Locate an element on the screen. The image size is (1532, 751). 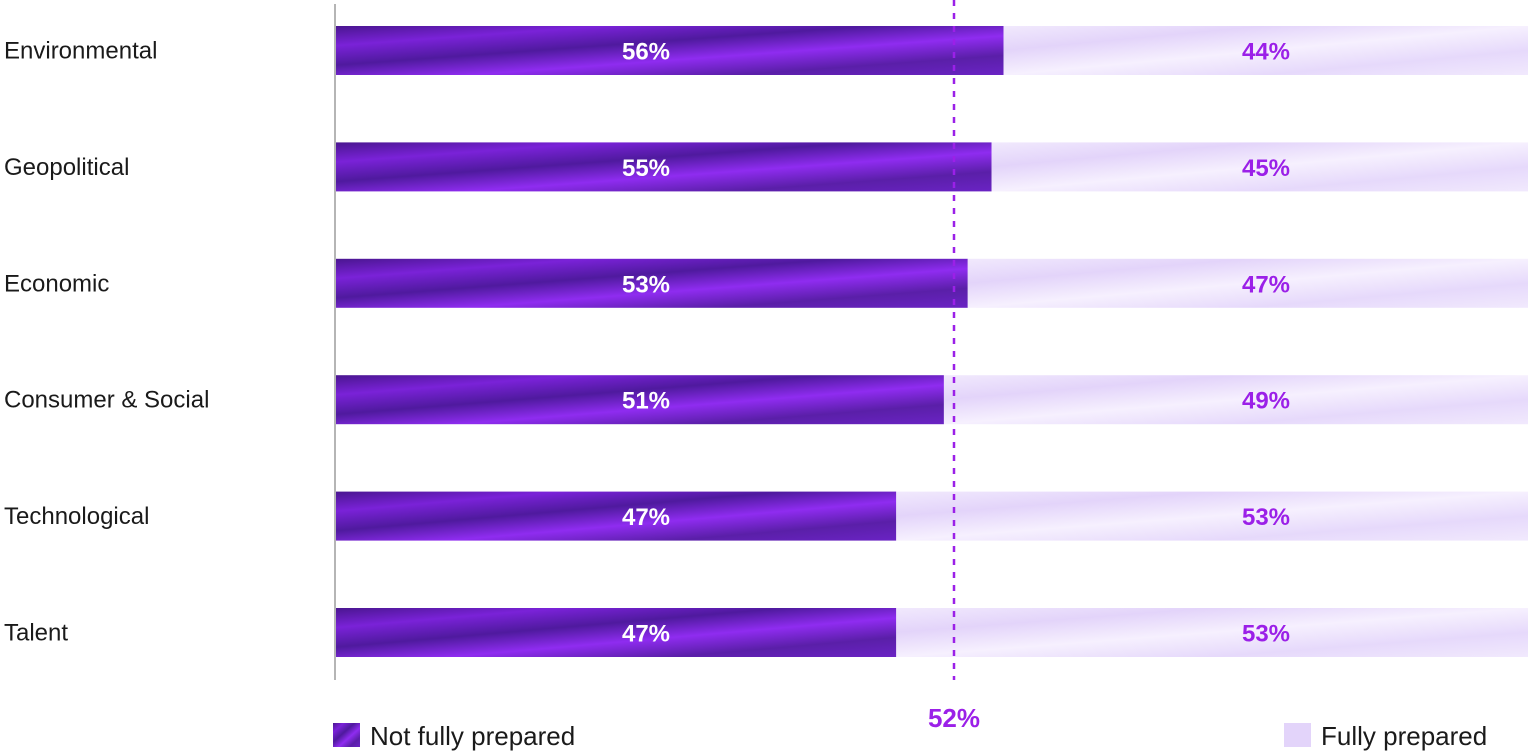
value-label-fully-prepared: 49% is located at coordinates (1266, 401).